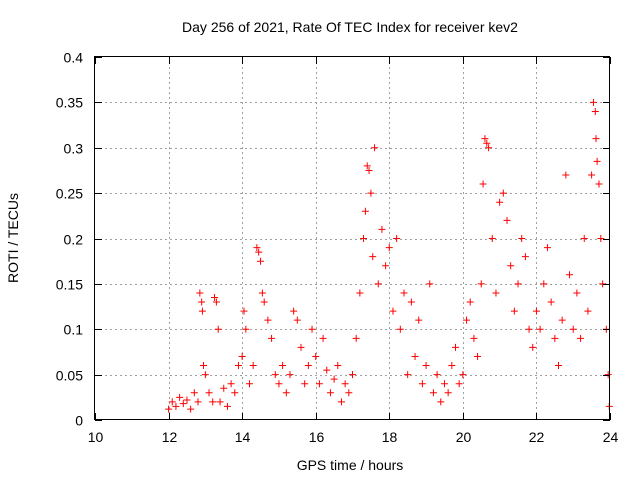  Describe the element at coordinates (243, 437) in the screenshot. I see `x-tick-label: 14` at that location.